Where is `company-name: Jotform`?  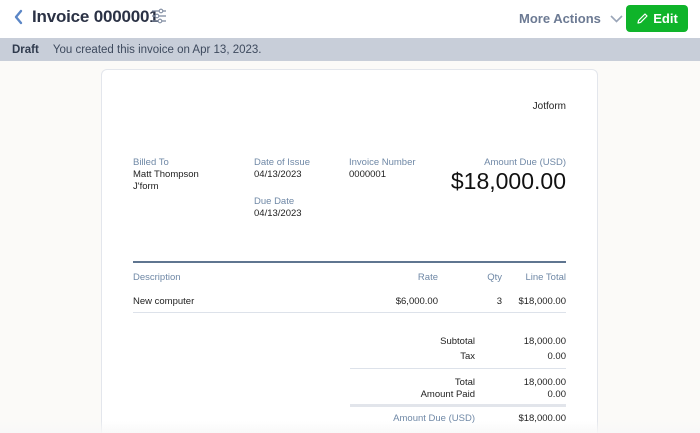
company-name: Jotform is located at coordinates (549, 106).